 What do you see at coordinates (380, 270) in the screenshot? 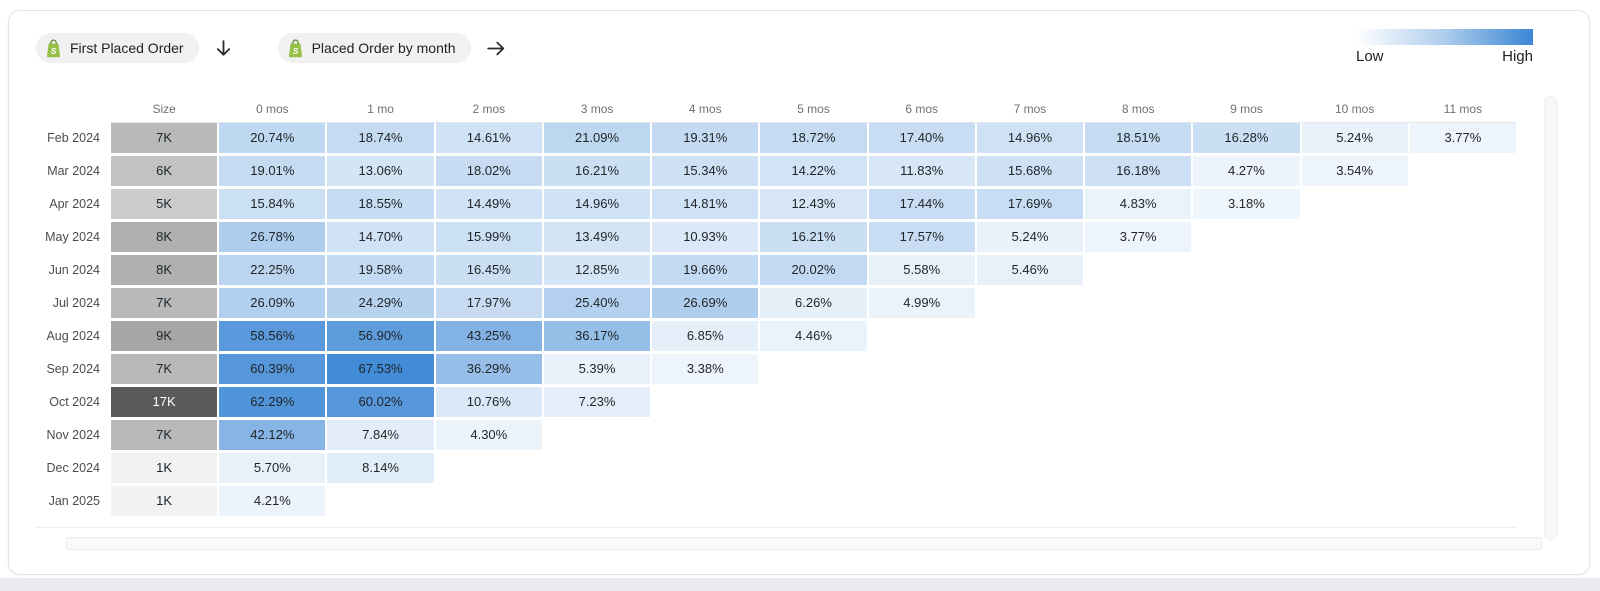
I see `value-cell: 19.58%` at bounding box center [380, 270].